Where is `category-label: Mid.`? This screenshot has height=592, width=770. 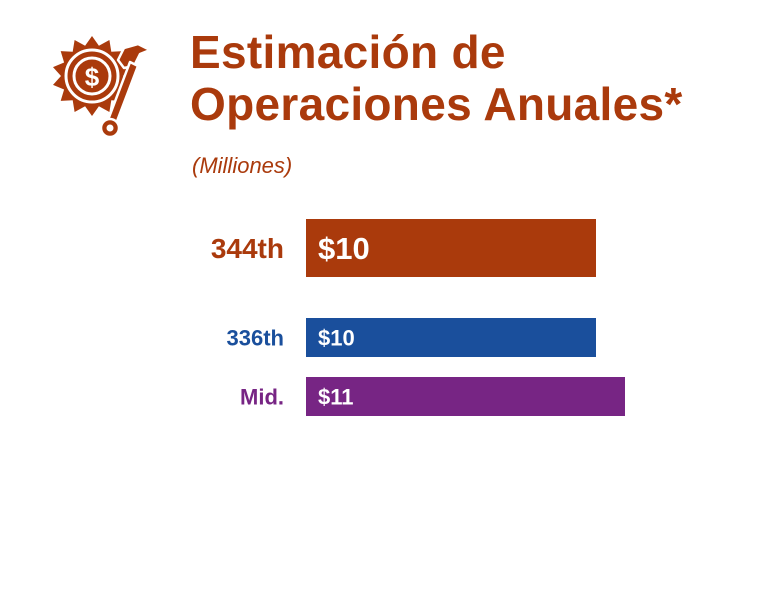 category-label: Mid. is located at coordinates (262, 396).